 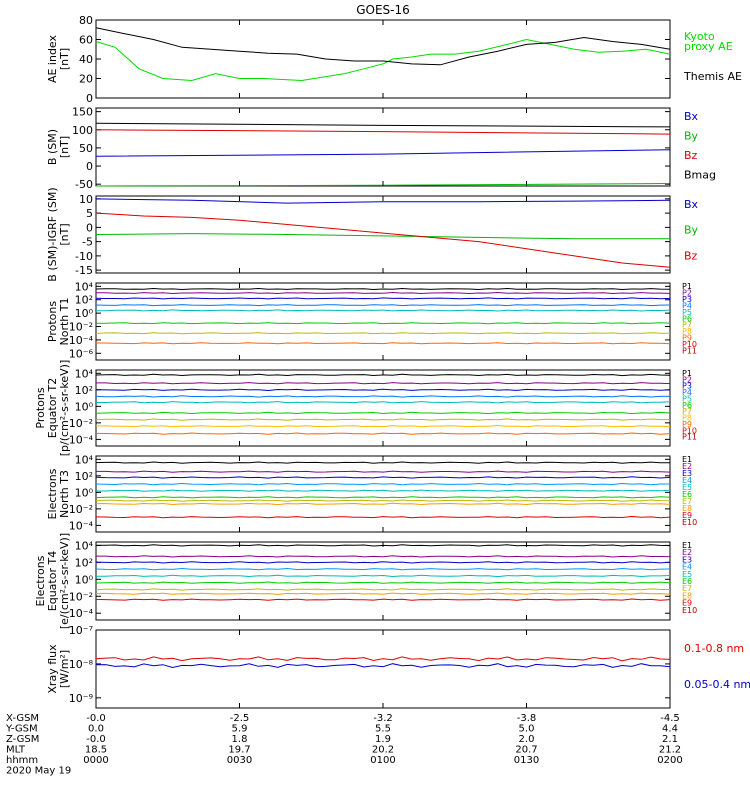 What do you see at coordinates (81, 664) in the screenshot?
I see `y-tick-label: 10⁻⁸` at bounding box center [81, 664].